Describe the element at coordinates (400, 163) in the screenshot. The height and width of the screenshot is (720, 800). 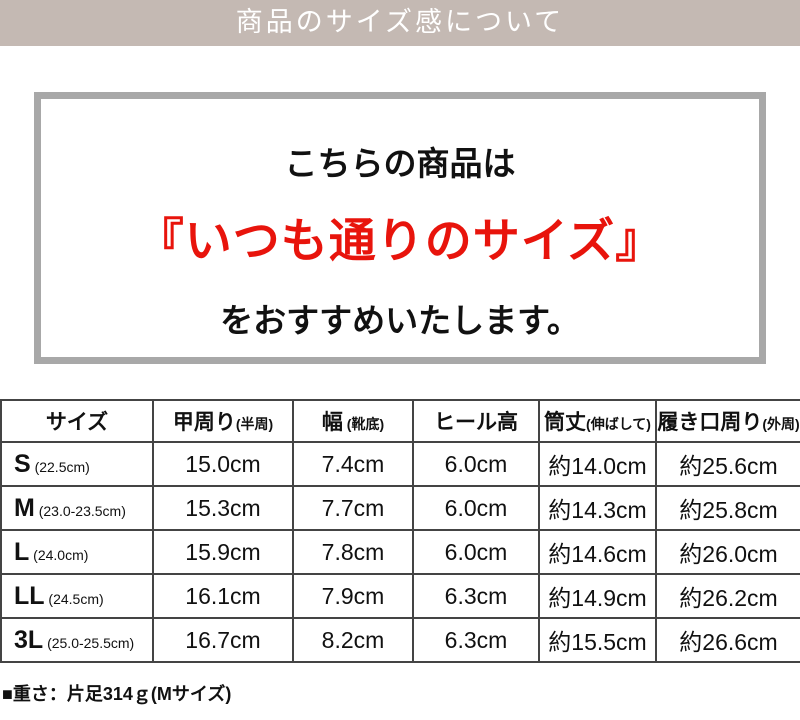
I see `notice-line-1: こちらの商品は` at that location.